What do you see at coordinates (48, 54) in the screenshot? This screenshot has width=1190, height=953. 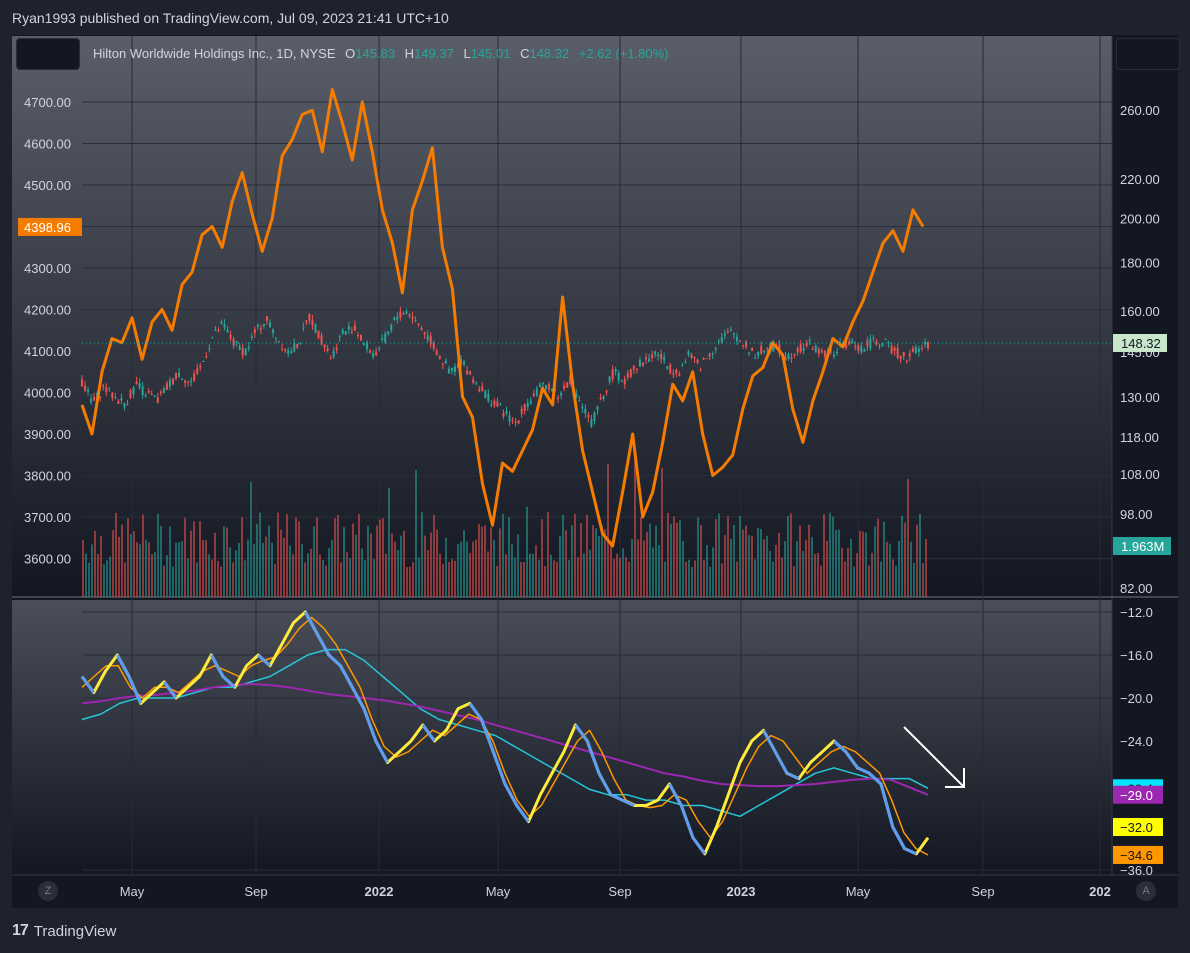 I see `left-corner-box` at bounding box center [48, 54].